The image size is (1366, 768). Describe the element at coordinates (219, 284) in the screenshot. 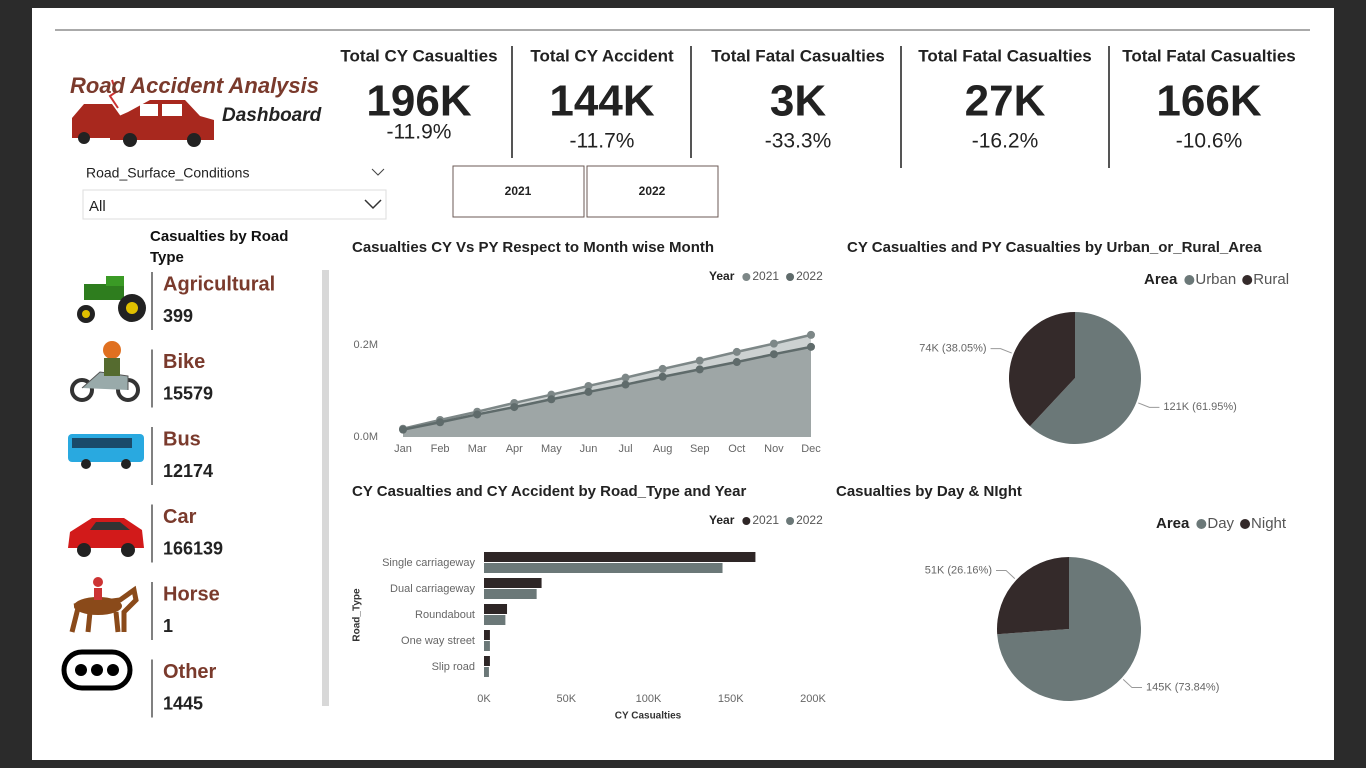

I see `road-type-name: Agricultural` at that location.